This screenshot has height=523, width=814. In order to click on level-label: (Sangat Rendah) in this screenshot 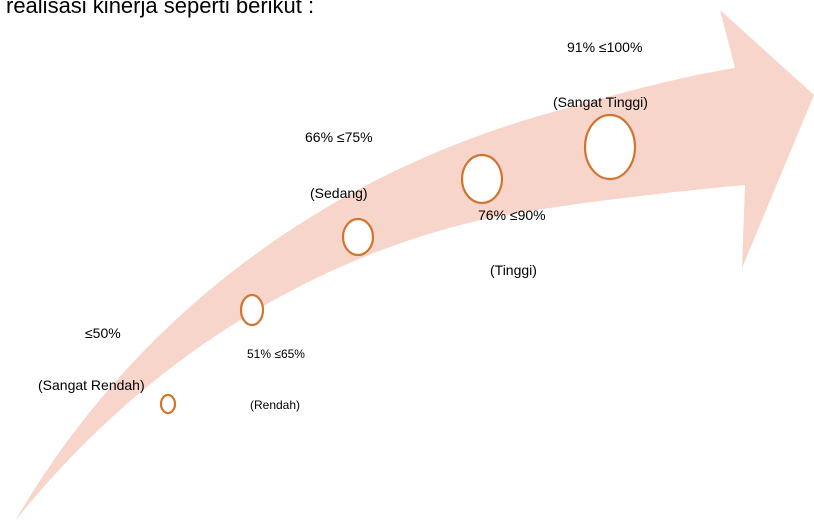, I will do `click(91, 385)`.